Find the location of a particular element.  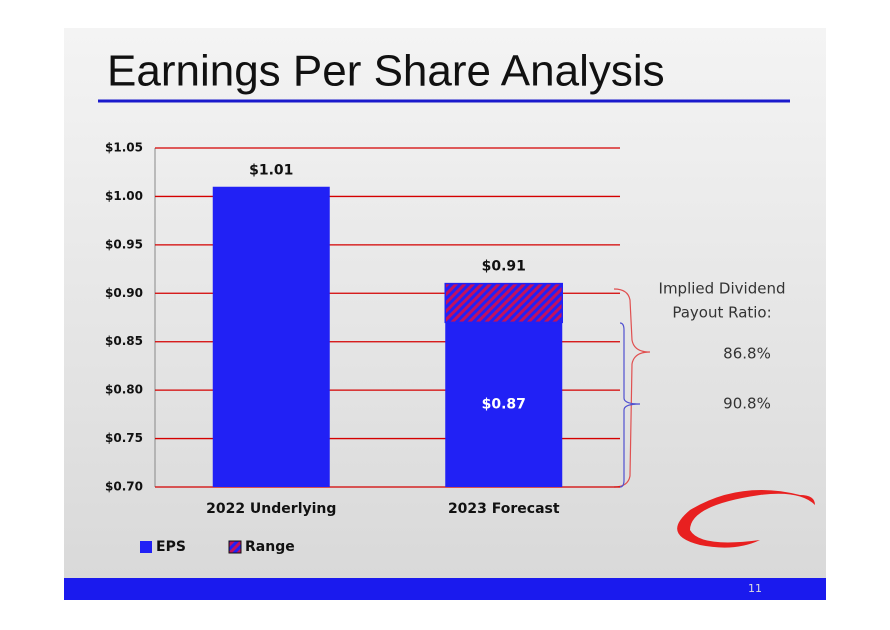

value-label: $1.01 is located at coordinates (271, 171).